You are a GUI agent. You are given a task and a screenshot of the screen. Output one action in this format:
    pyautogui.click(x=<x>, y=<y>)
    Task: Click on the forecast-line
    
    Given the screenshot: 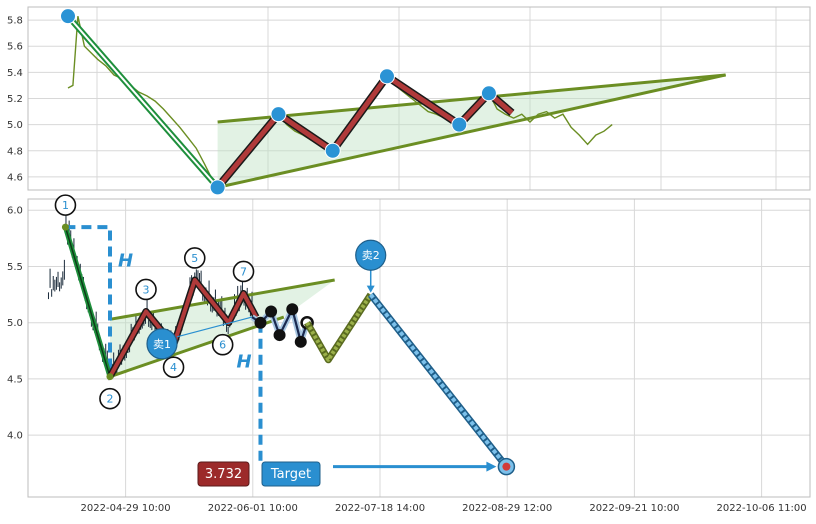 What is the action you would take?
    pyautogui.click(x=339, y=327)
    